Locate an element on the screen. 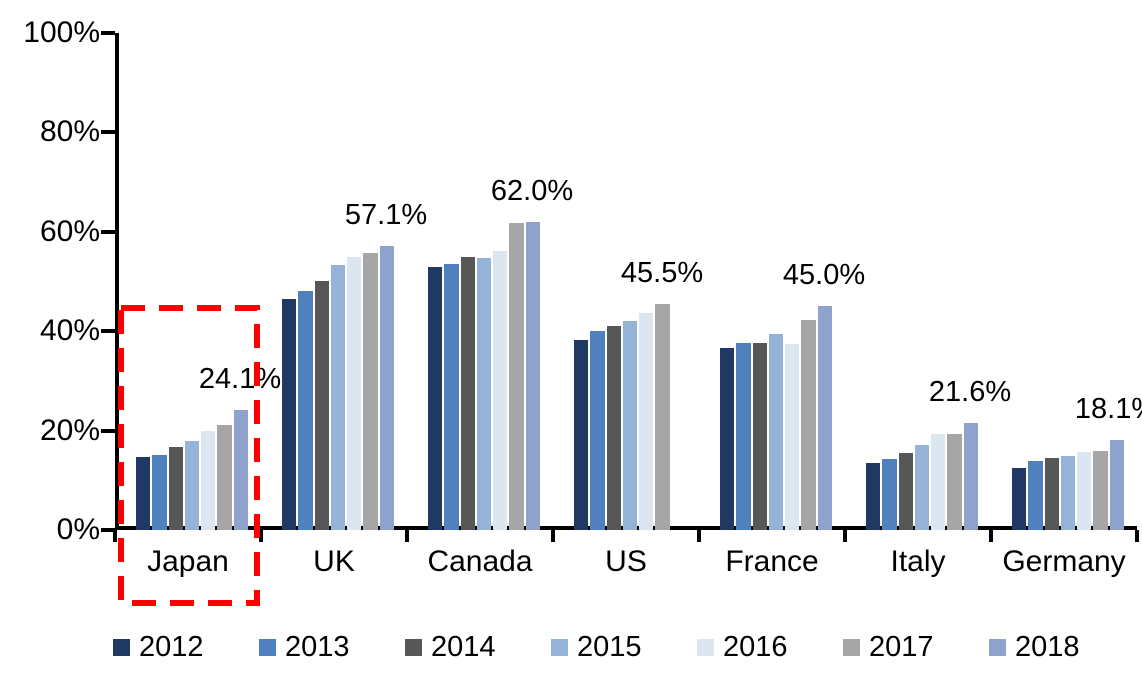  legend-item-2014: 2014 is located at coordinates (478, 647).